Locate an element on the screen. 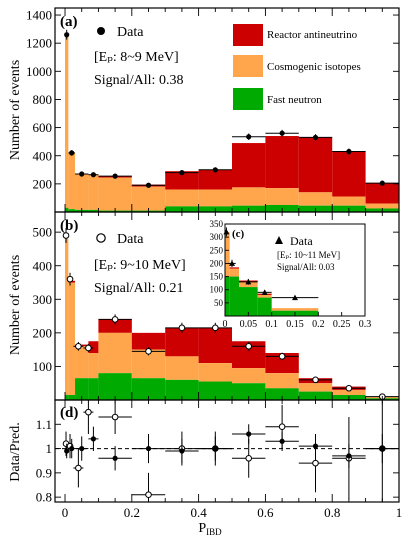 This screenshot has height=539, width=415. panel-a-ytick-label: 600 is located at coordinates (43, 127).